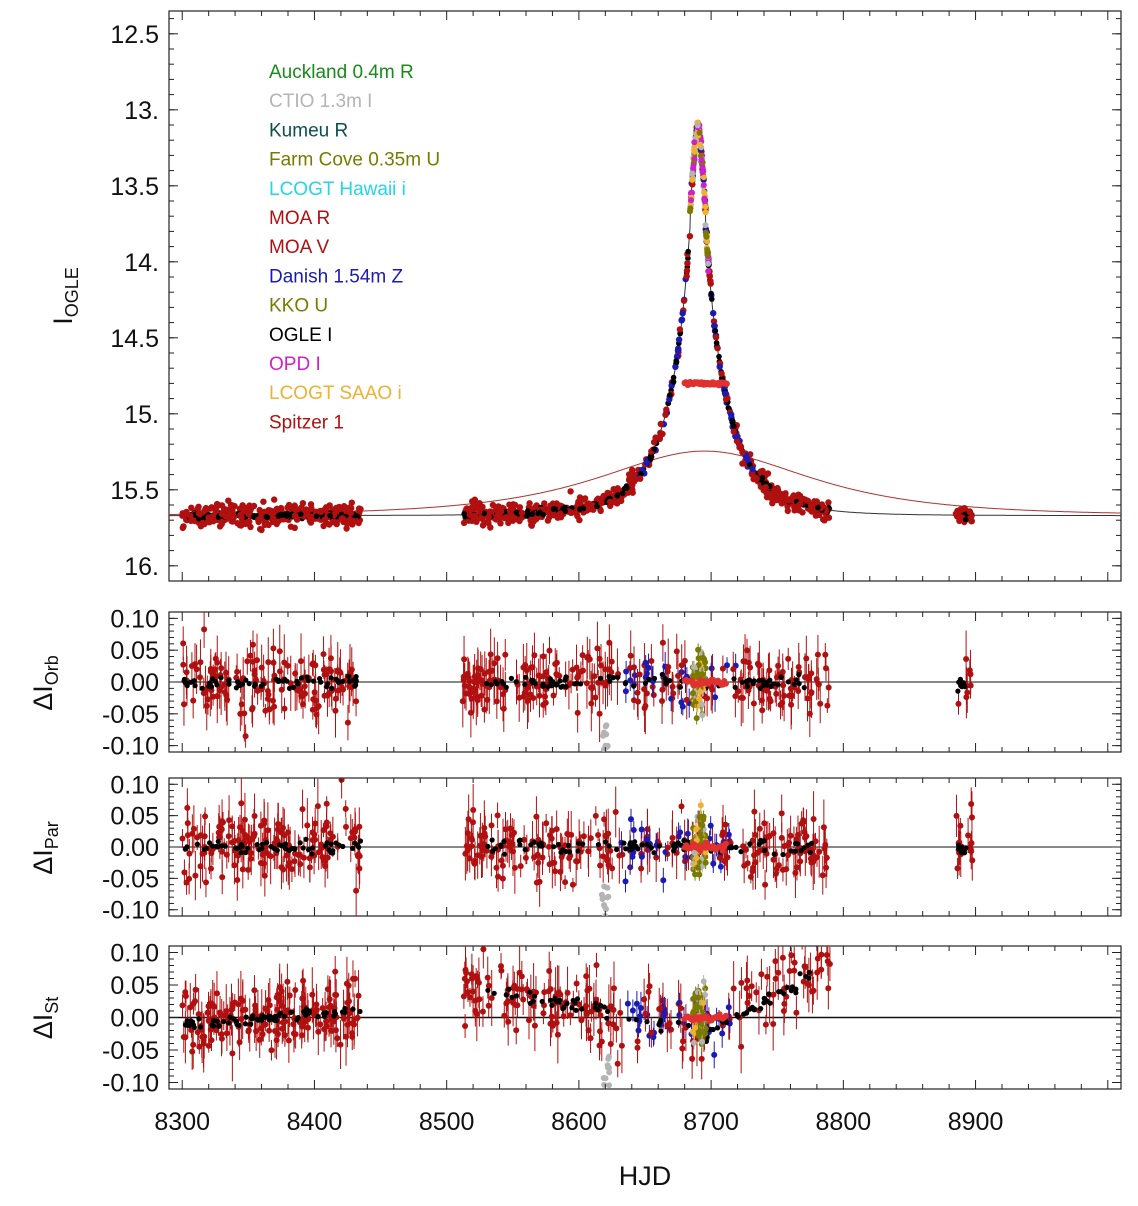  I want to click on ctio-residual-point, so click(604, 886).